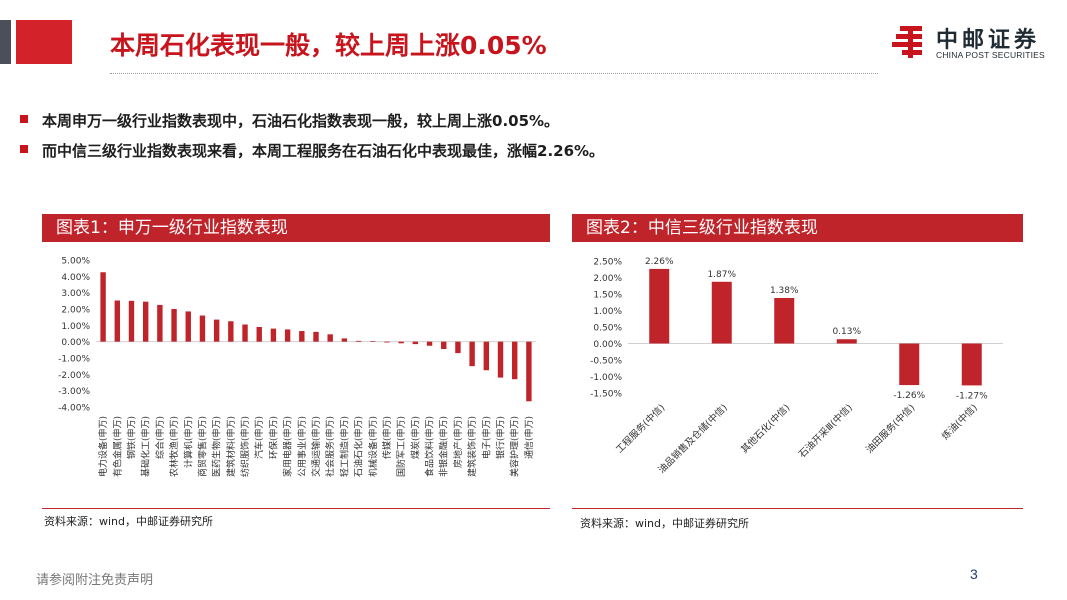 This screenshot has height=600, width=1067. I want to click on company-logo: 中邮证券 CHINA POST SECURITIES, so click(975, 43).